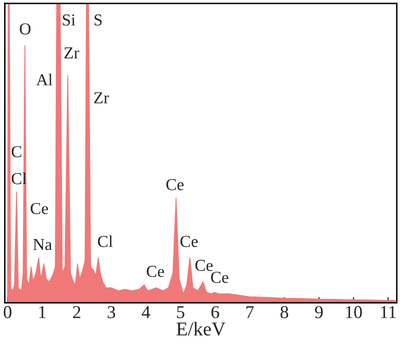 This screenshot has height=346, width=400. What do you see at coordinates (250, 312) in the screenshot?
I see `x-tick-label: 7` at bounding box center [250, 312].